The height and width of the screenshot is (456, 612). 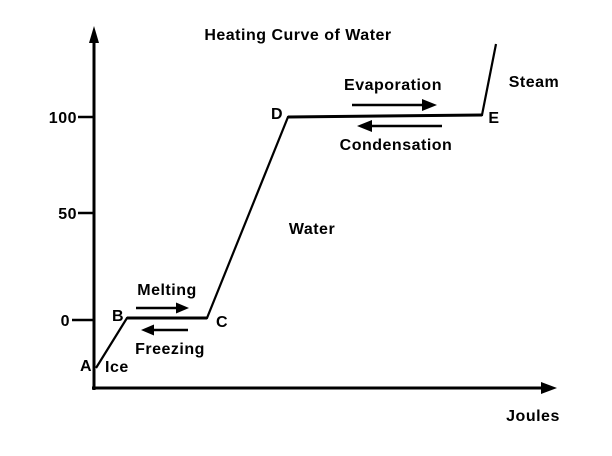 What do you see at coordinates (147, 330) in the screenshot?
I see `freezing-arrow-head` at bounding box center [147, 330].